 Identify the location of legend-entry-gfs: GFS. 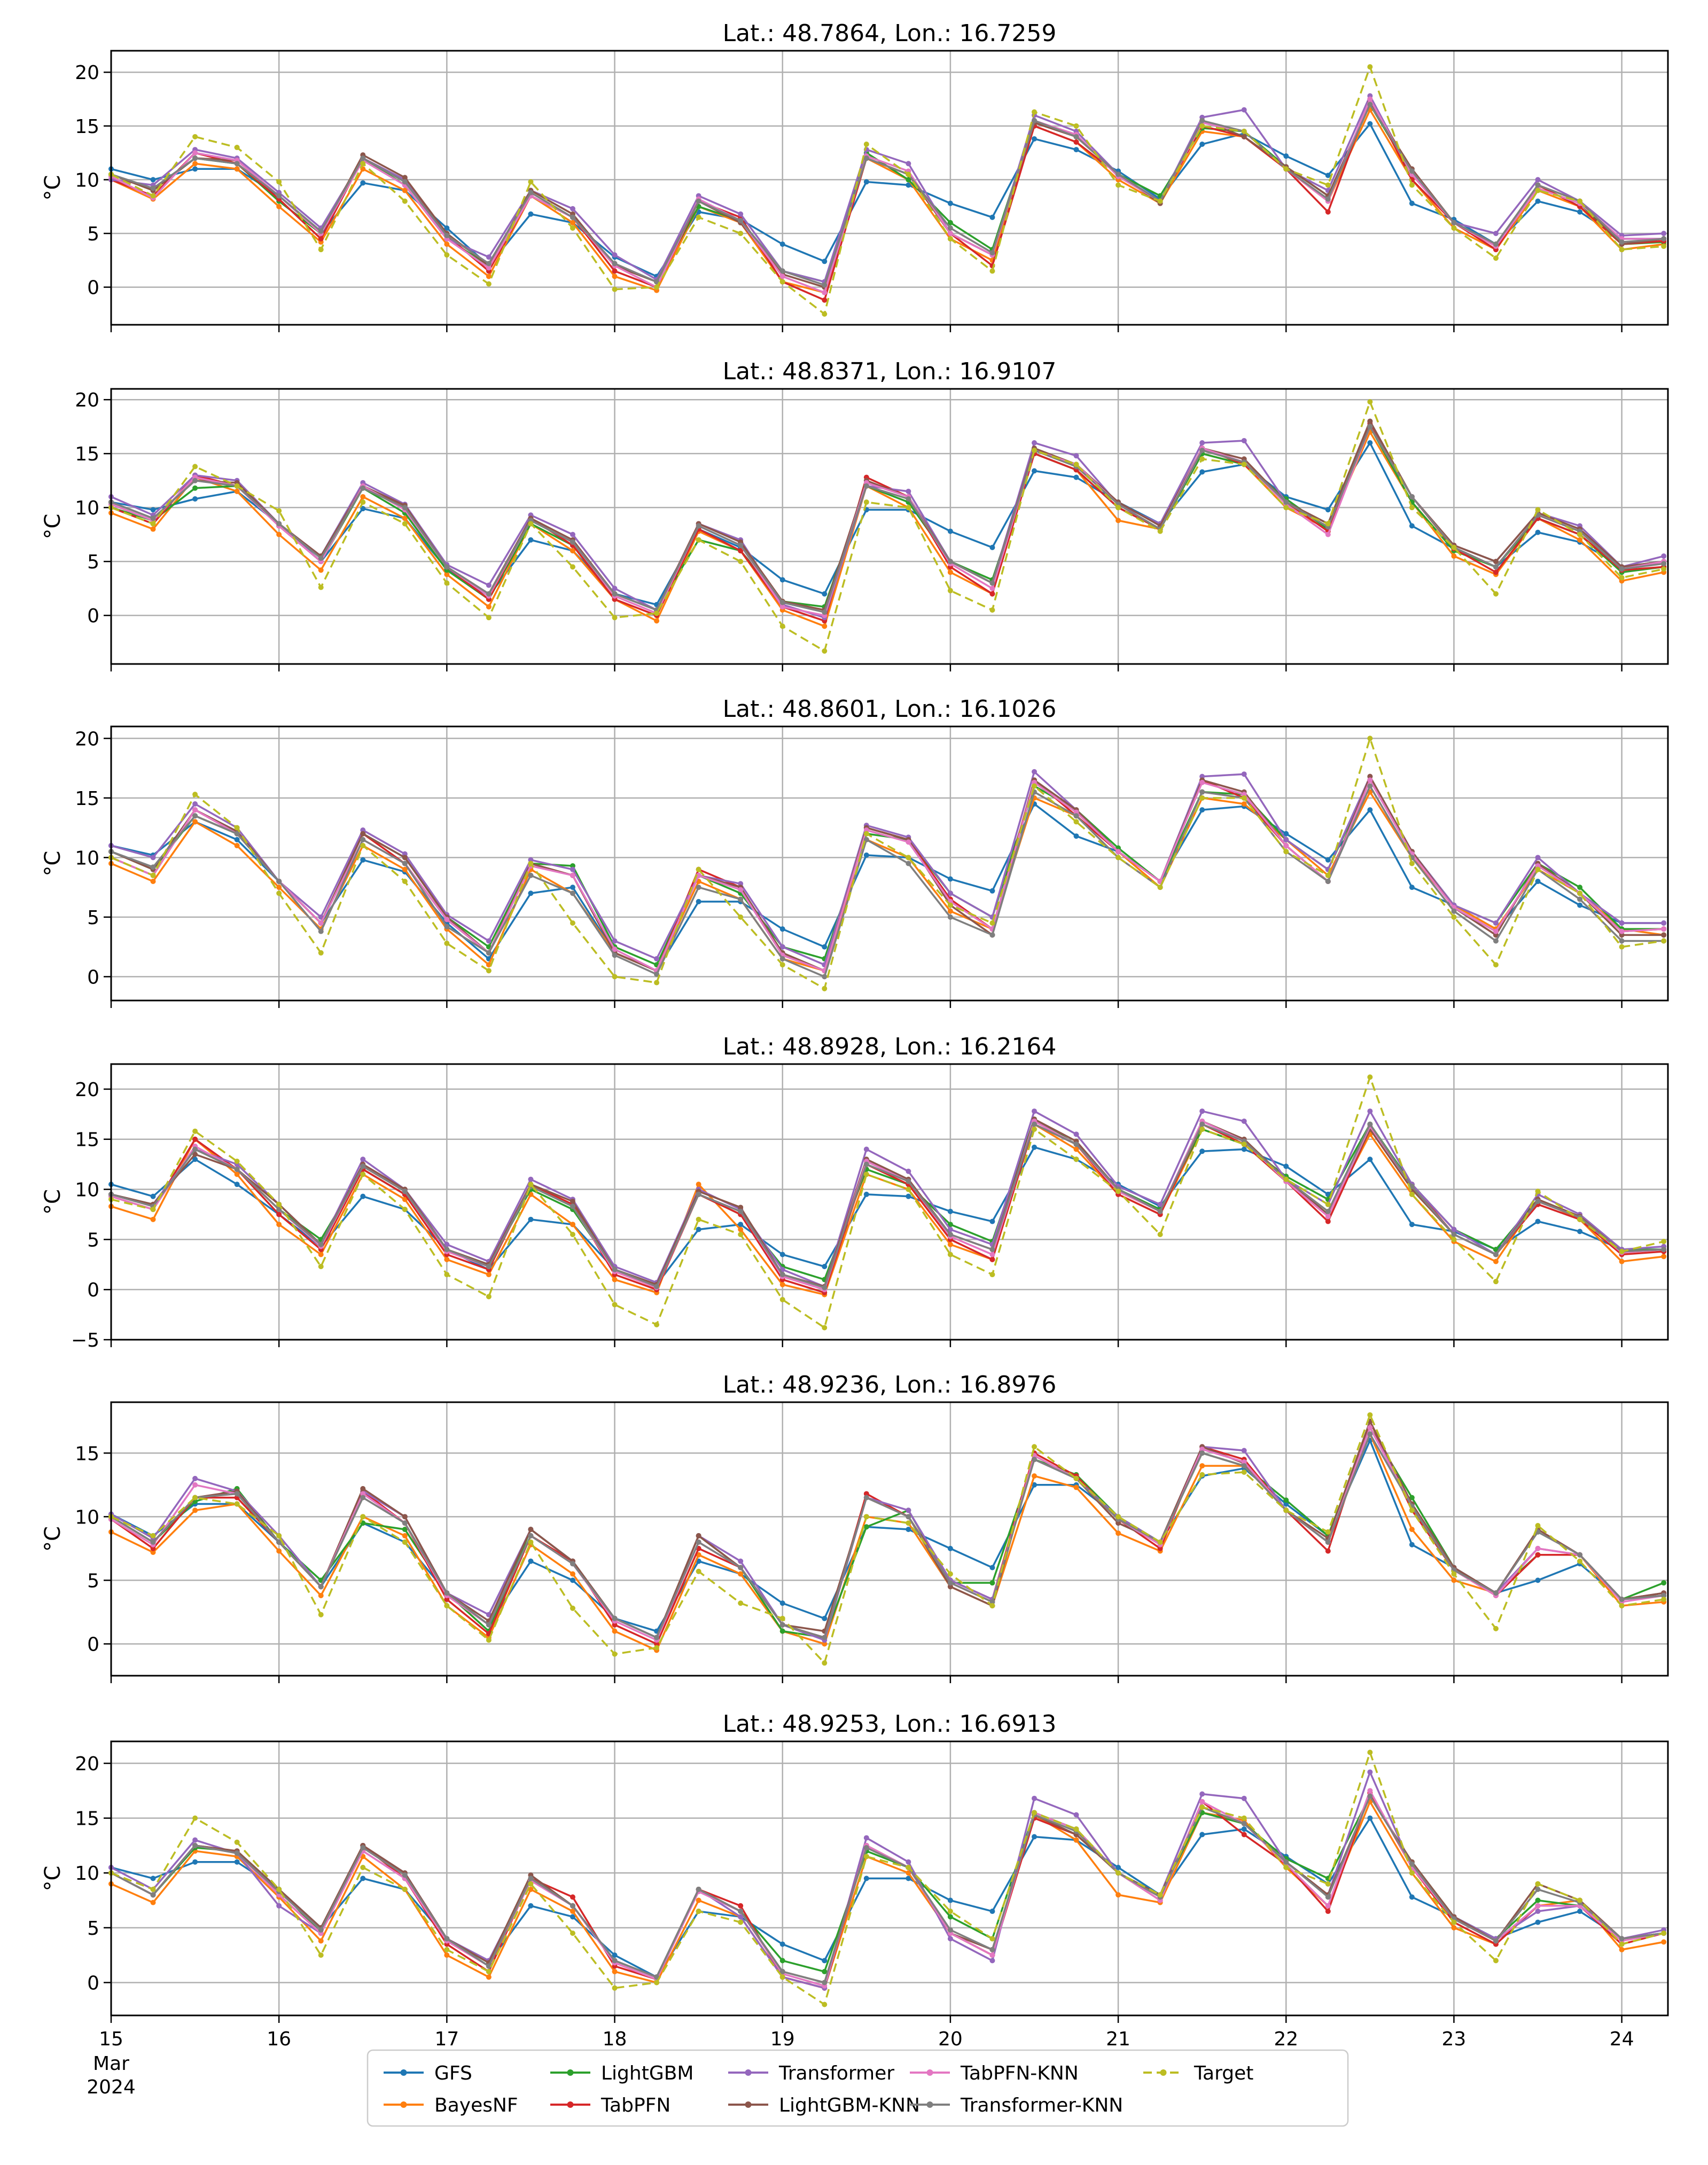
(428, 2073).